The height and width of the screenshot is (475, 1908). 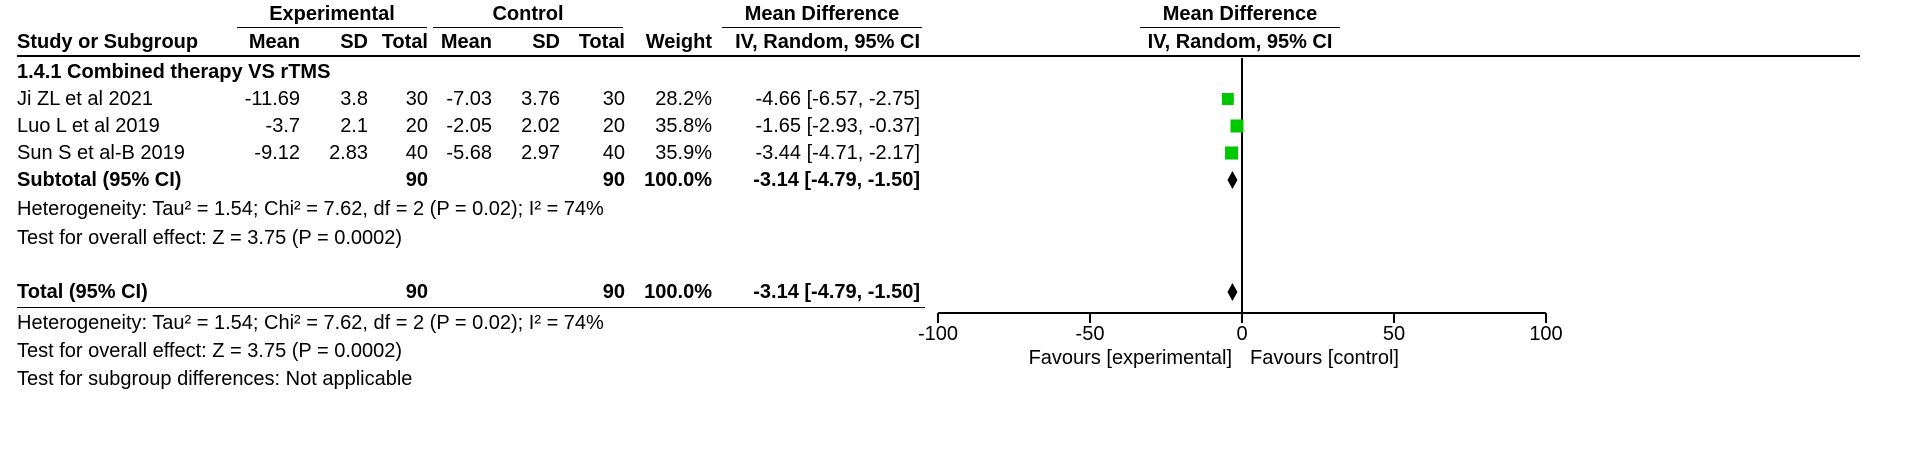 I want to click on control-underline, so click(x=528, y=27).